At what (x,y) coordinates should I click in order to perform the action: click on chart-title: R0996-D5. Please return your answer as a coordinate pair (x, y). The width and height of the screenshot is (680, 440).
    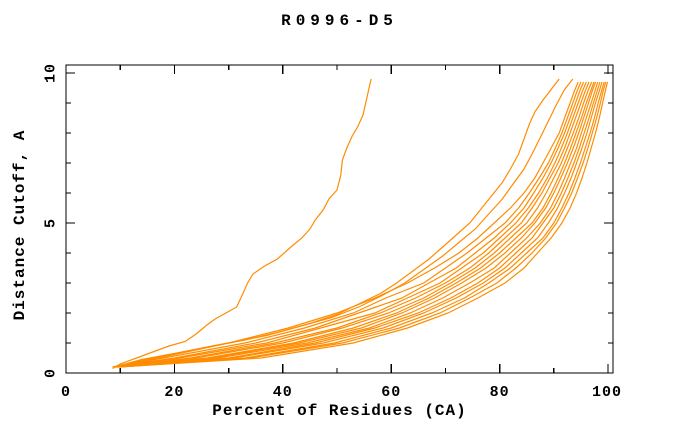
    Looking at the image, I should click on (339, 21).